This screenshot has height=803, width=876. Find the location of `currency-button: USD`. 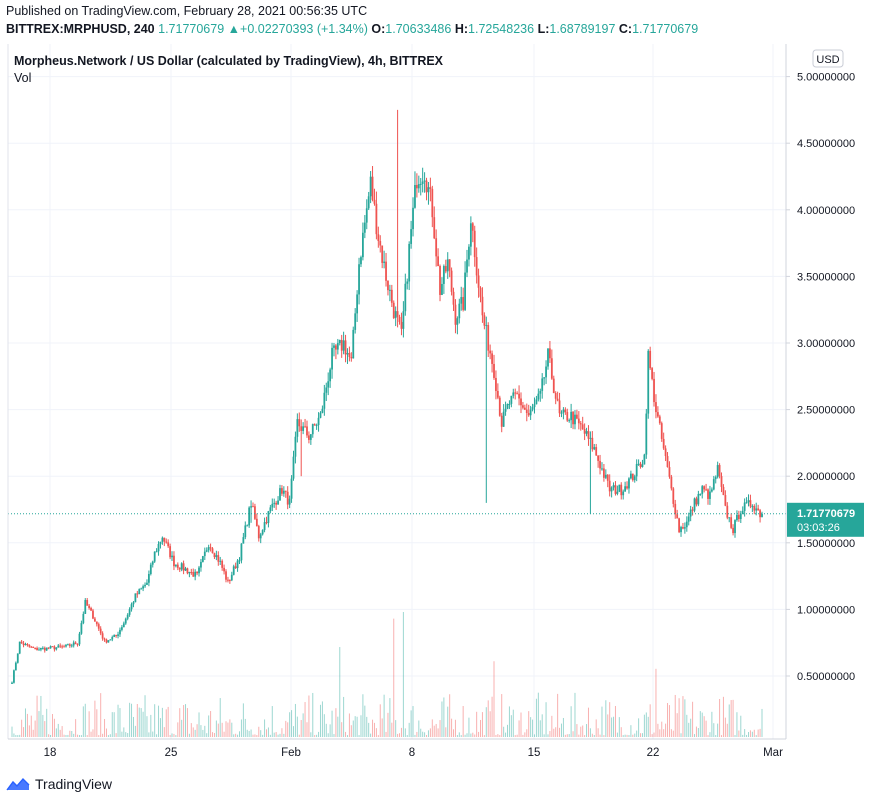

currency-button: USD is located at coordinates (828, 58).